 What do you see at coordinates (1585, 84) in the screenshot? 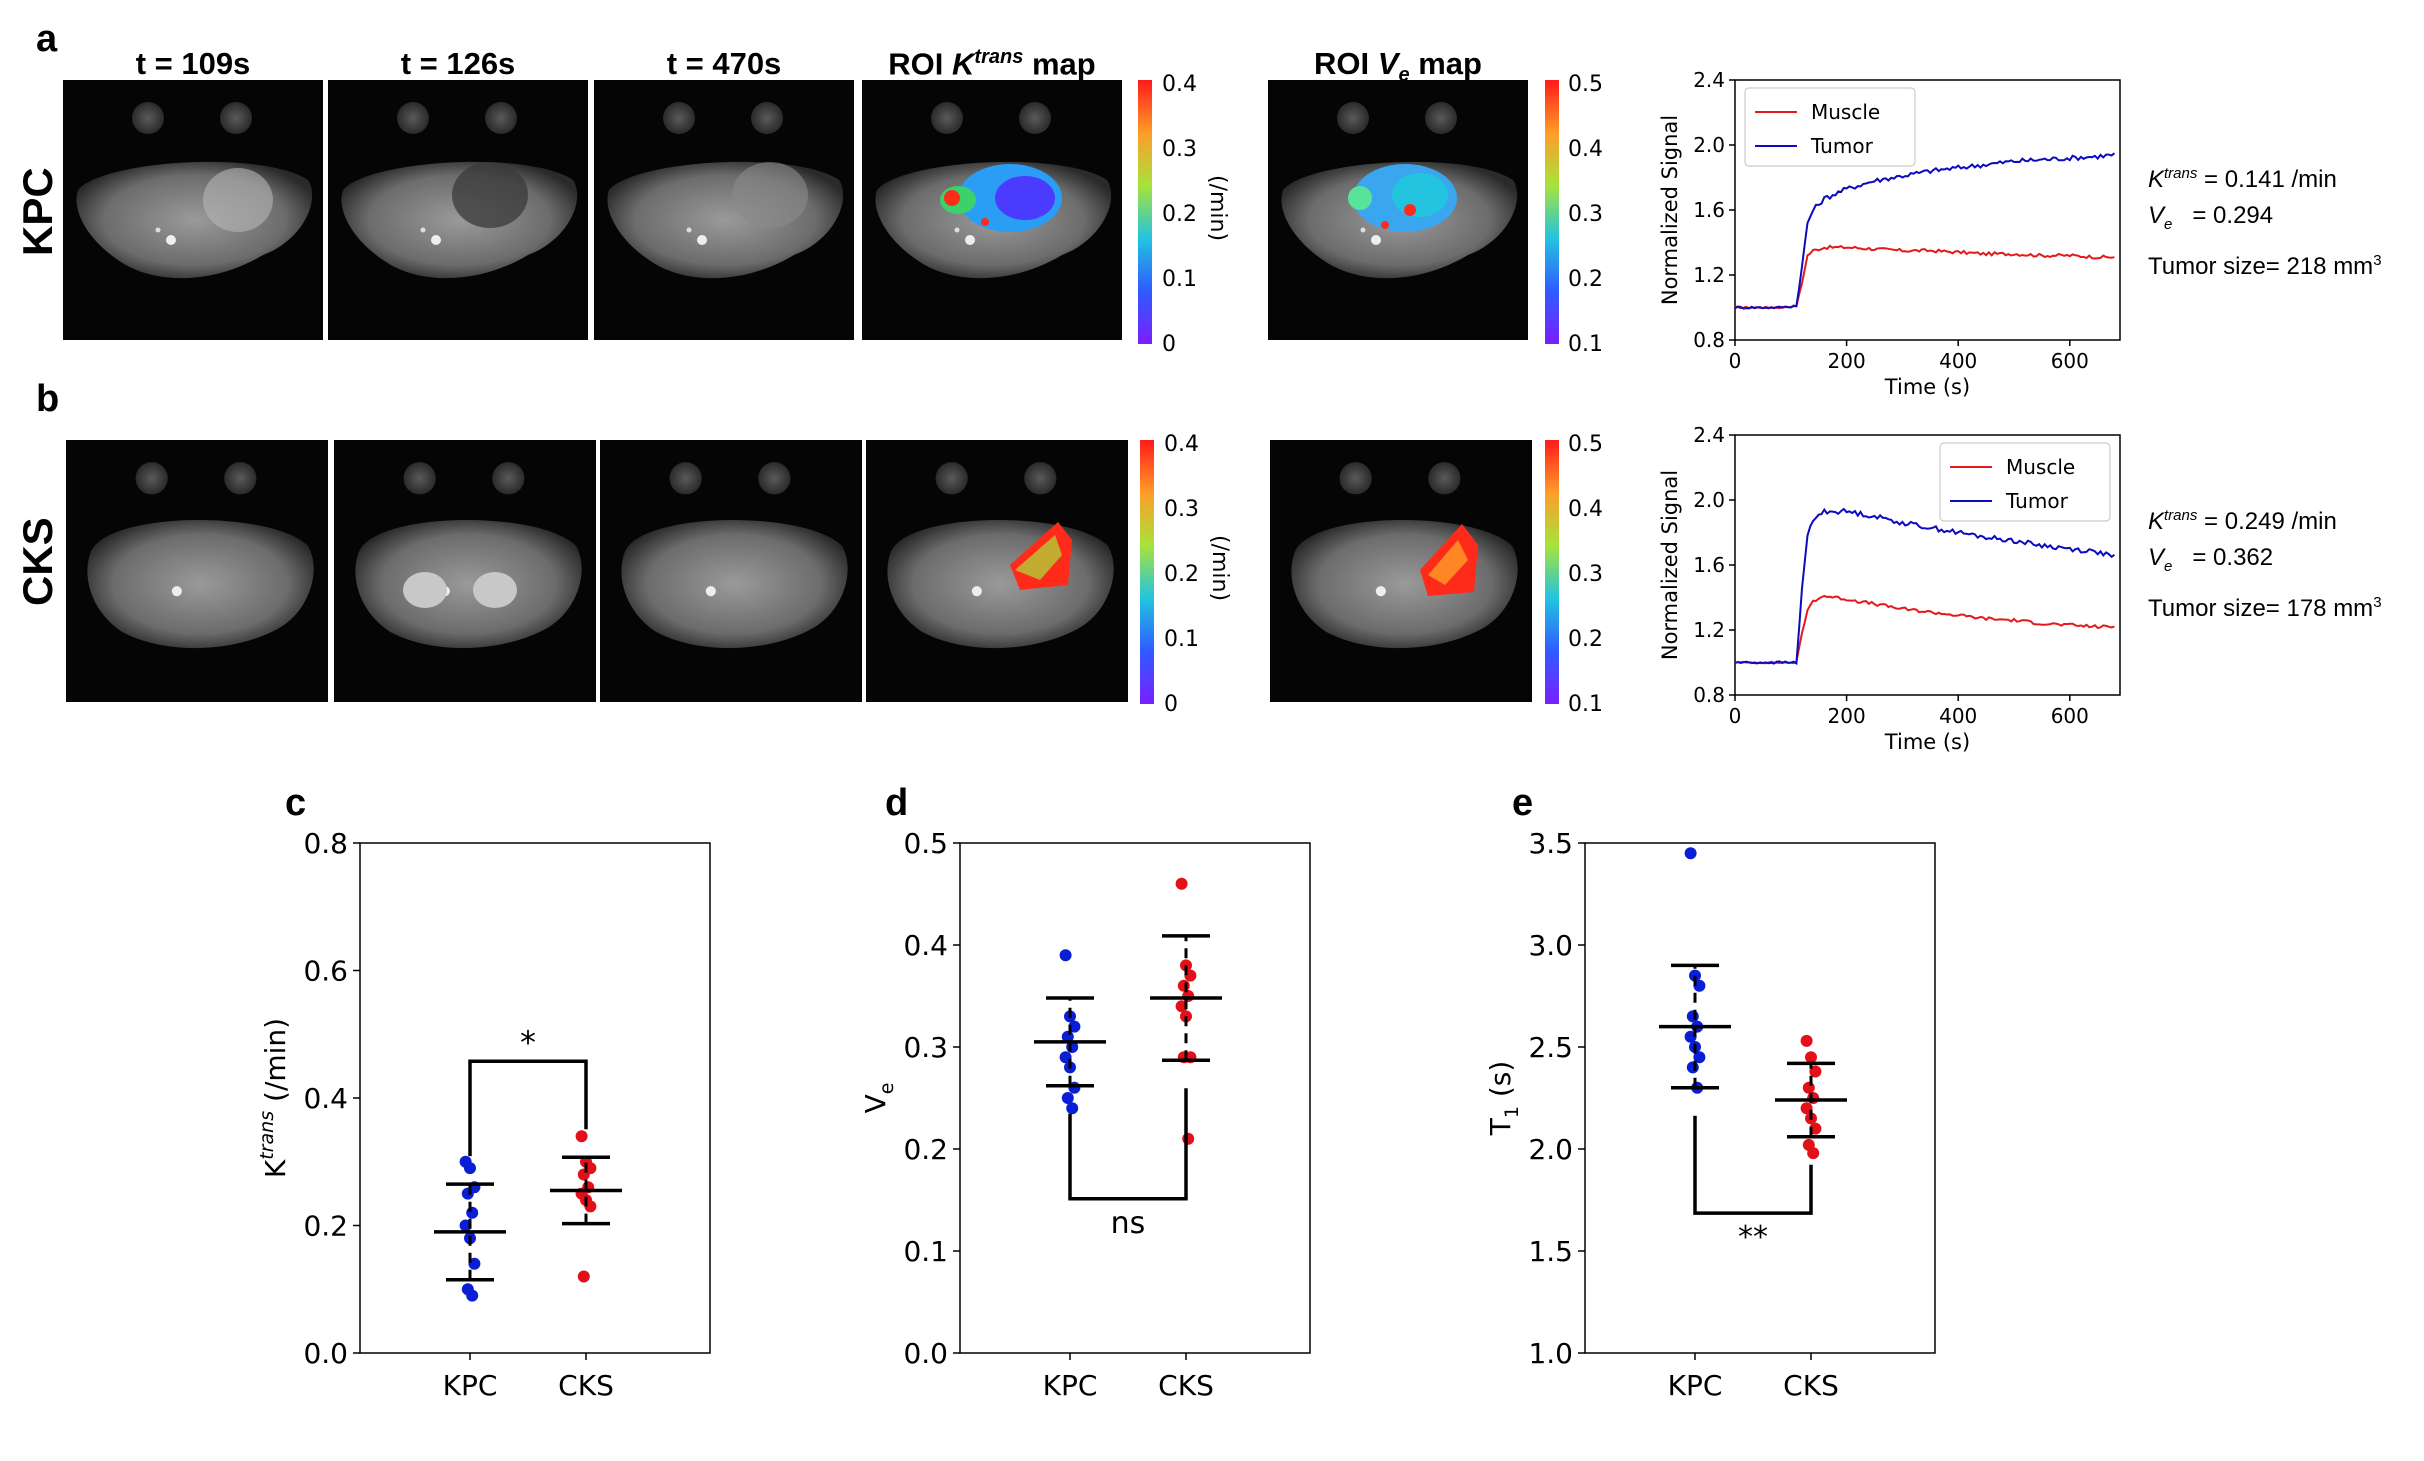
I see `cbar-va-tick-0: 0.5` at bounding box center [1585, 84].